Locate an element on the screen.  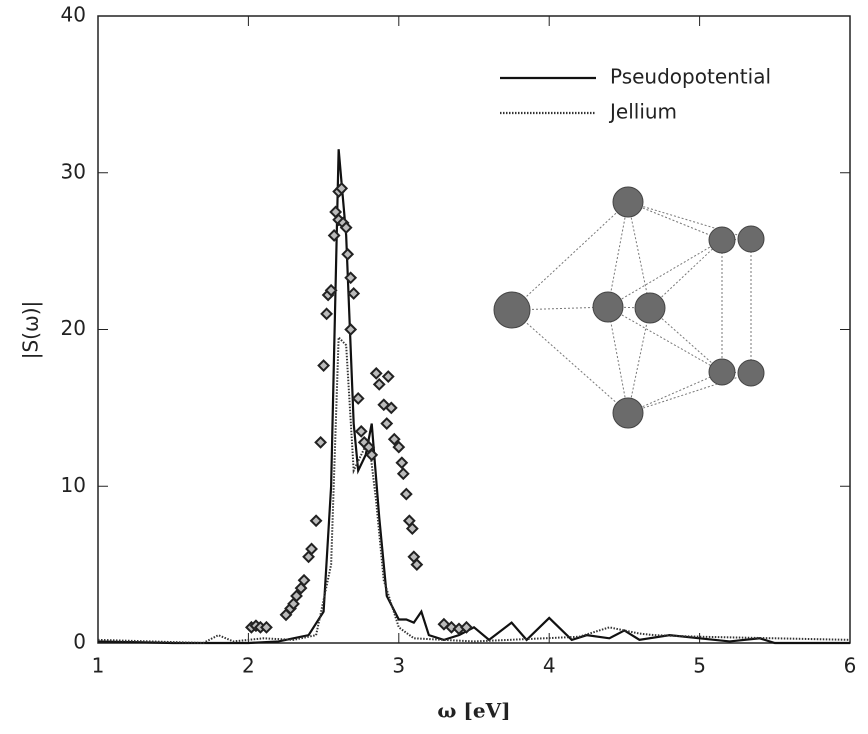
x-tick-label: 6 is located at coordinates (850, 666).